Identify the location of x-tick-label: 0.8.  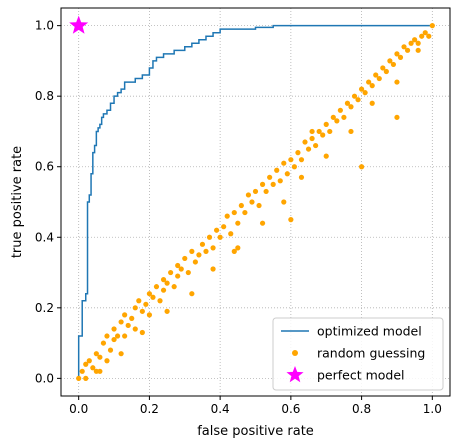
(361, 409).